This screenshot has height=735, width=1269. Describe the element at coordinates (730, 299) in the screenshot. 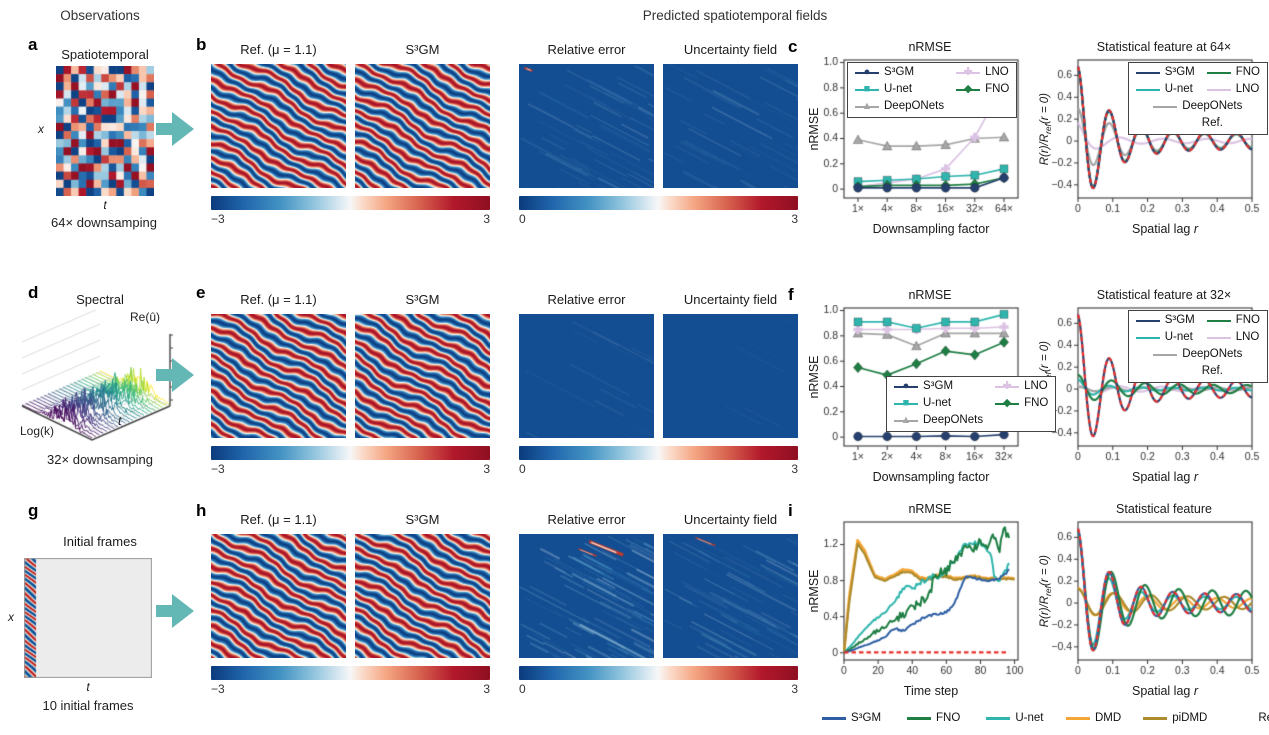

I see `field-title-uncertainty-e: Uncertainty field` at that location.